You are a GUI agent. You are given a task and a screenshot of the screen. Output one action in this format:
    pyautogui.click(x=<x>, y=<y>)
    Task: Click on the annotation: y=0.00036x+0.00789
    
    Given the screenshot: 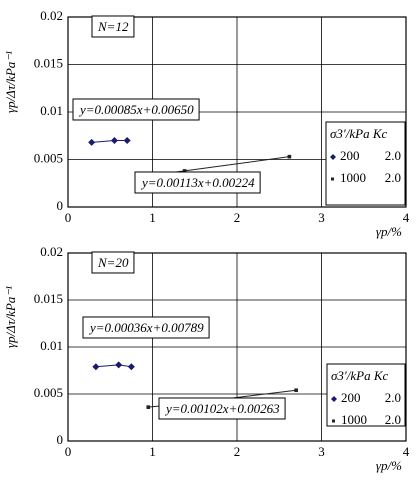 What is the action you would take?
    pyautogui.click(x=146, y=327)
    